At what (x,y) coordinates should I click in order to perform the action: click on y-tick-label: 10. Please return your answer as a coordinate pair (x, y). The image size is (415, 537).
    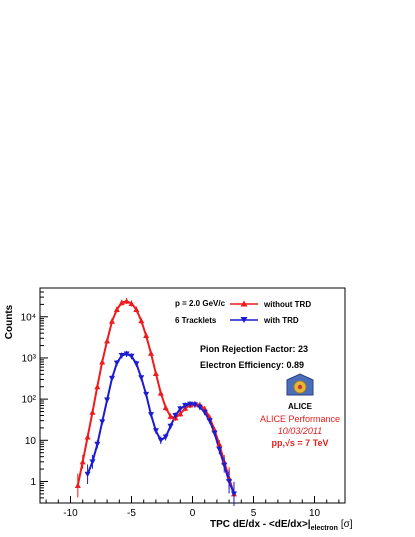
    Looking at the image, I should click on (31, 441).